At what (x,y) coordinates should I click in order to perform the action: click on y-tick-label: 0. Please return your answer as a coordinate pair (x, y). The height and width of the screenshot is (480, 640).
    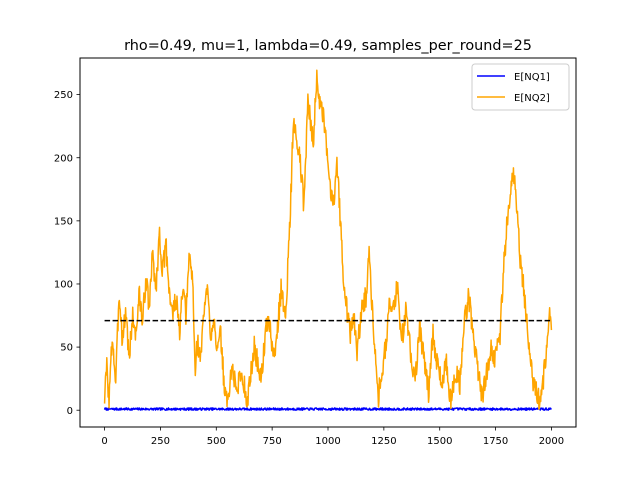
    Looking at the image, I should click on (70, 411).